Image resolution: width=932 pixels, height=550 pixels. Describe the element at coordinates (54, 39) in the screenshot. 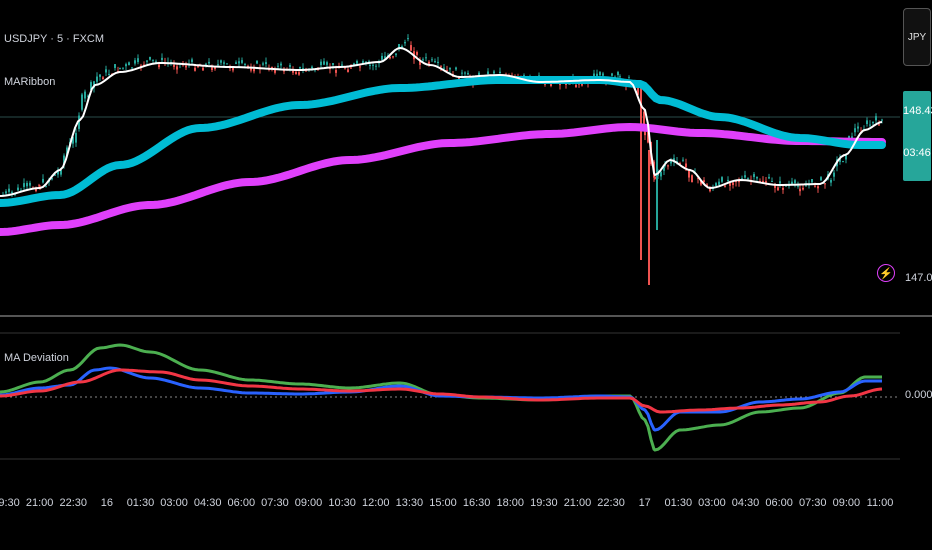

I see `symbol-label: USDJPY · 5 · FXCM` at that location.